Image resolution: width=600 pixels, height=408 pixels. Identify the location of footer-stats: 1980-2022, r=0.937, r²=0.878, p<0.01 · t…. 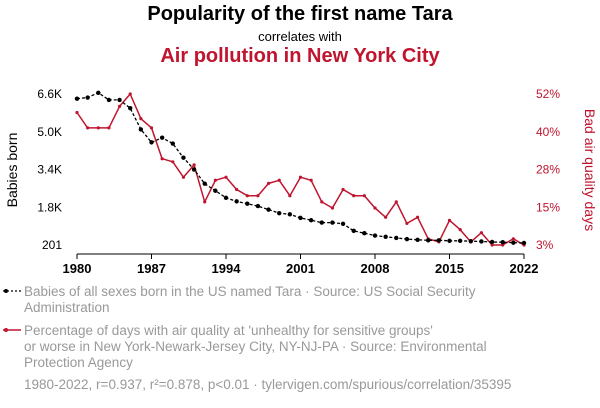
(268, 384).